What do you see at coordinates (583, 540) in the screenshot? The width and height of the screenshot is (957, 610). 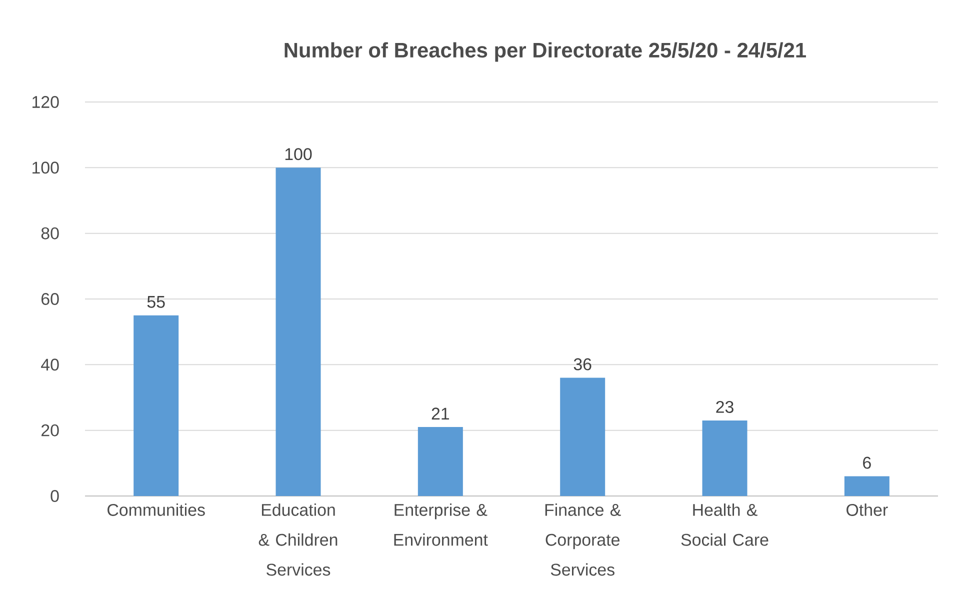 I see `x-tick-label: Finance & Corporate Services` at bounding box center [583, 540].